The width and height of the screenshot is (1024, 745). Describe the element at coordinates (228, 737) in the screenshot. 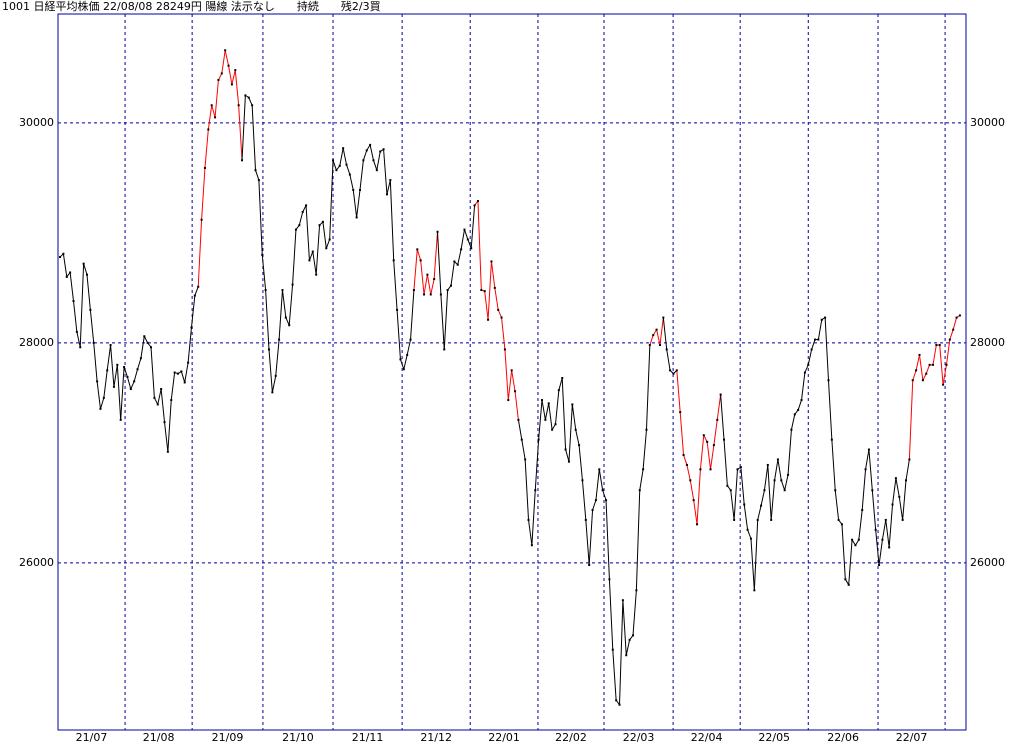

I see `x-tick-label: 21/09` at that location.